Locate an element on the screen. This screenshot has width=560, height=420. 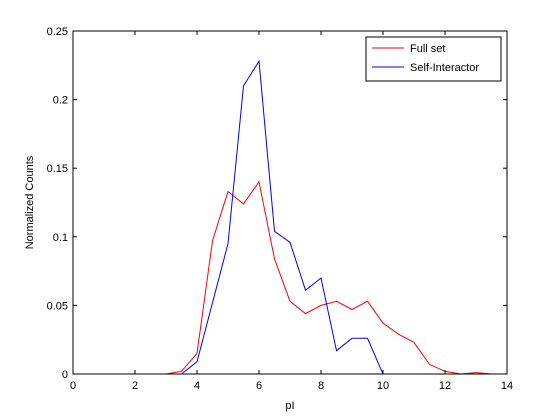
legend: Full set Self-Interactor is located at coordinates (433, 59).